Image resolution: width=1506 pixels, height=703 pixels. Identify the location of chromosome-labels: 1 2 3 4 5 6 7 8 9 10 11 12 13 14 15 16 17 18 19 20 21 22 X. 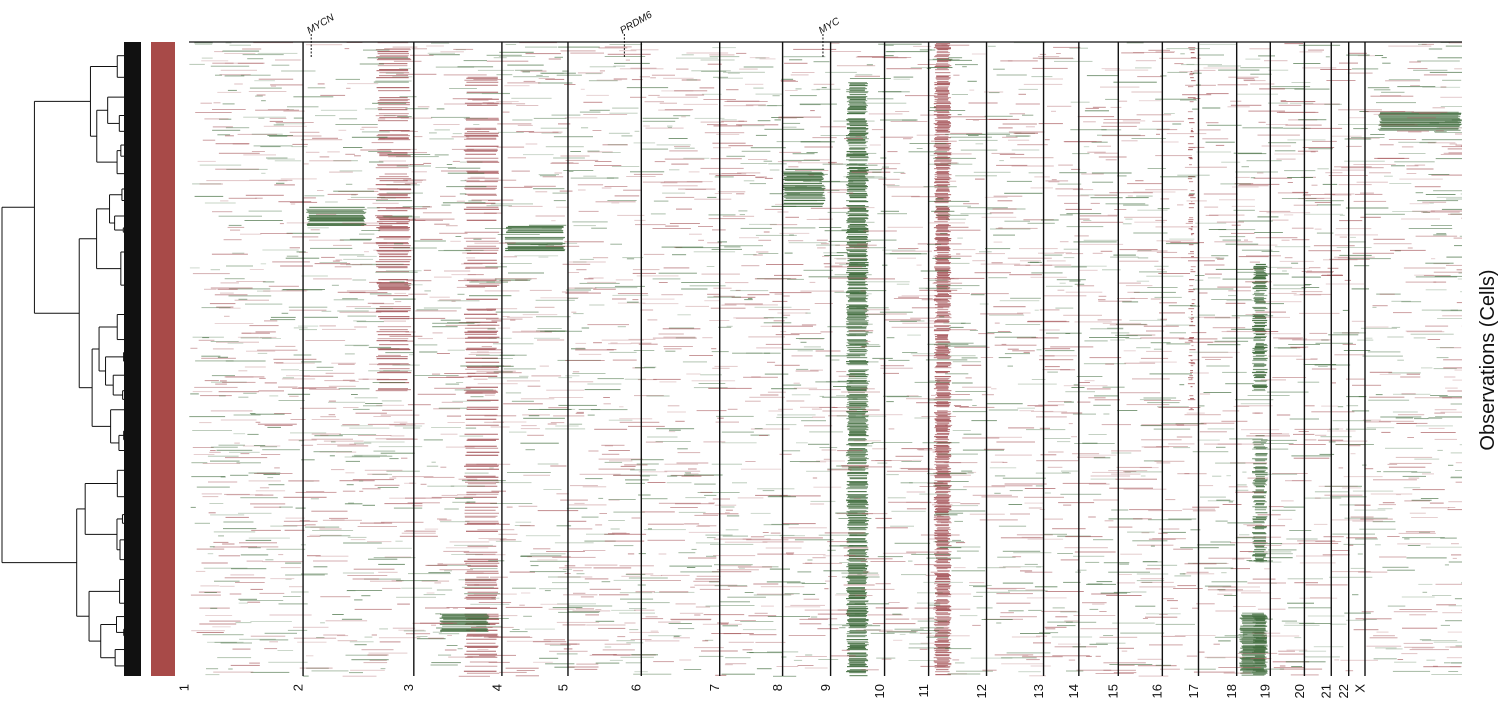
(771, 691).